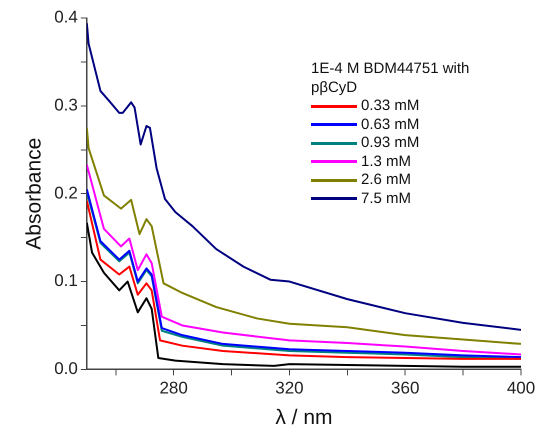 This screenshot has height=437, width=541. I want to click on legend-title: 1E-4 M BDM44751 with pβCyD, so click(390, 78).